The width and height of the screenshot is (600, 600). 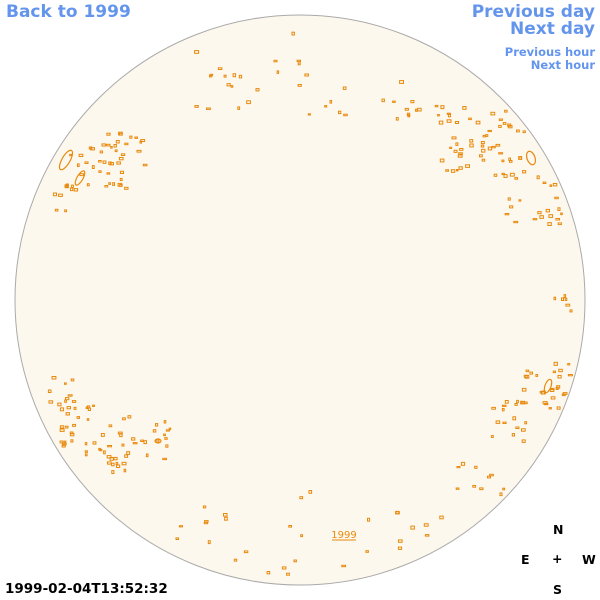 I want to click on next-hour-link: Next hour, so click(x=562, y=65).